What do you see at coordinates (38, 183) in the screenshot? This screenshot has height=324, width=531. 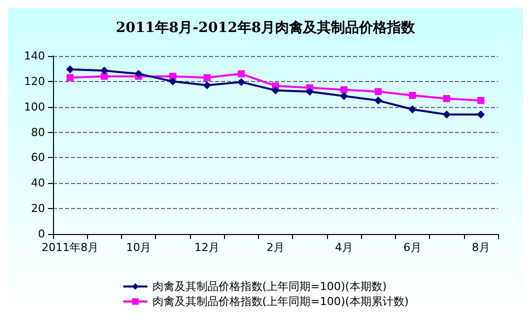 I see `y-tick-label: 40` at bounding box center [38, 183].